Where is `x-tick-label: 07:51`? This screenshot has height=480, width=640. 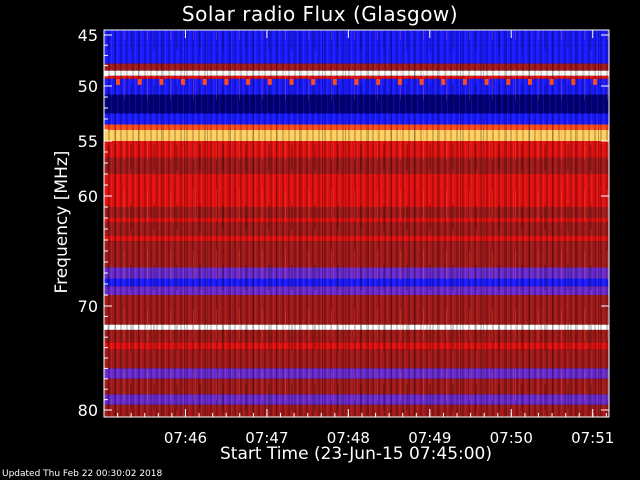 x-tick-label: 07:51 is located at coordinates (592, 438).